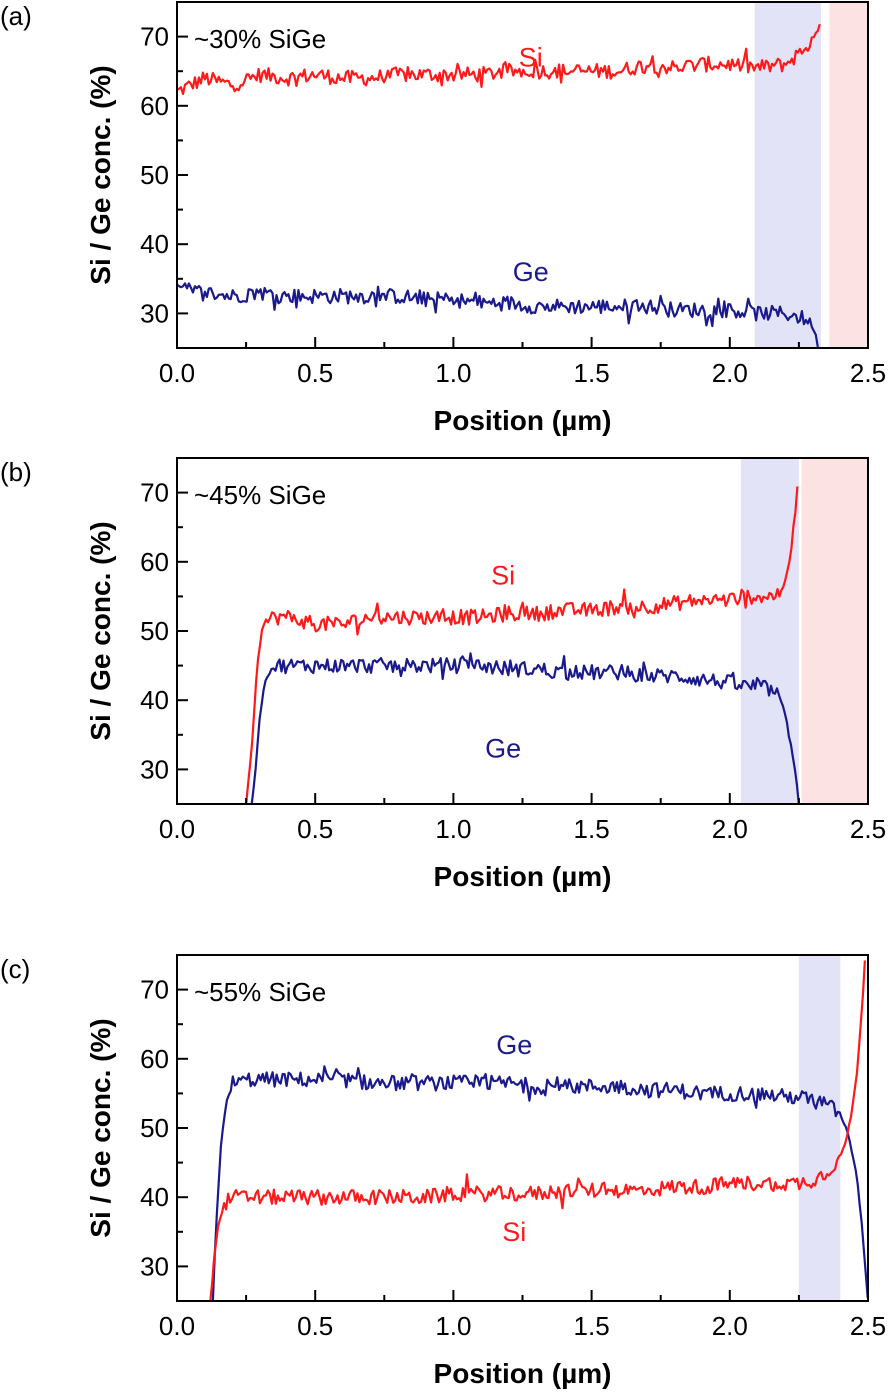 This screenshot has height=1393, width=892. What do you see at coordinates (260, 39) in the screenshot?
I see `composition-label: ~30% SiGe` at bounding box center [260, 39].